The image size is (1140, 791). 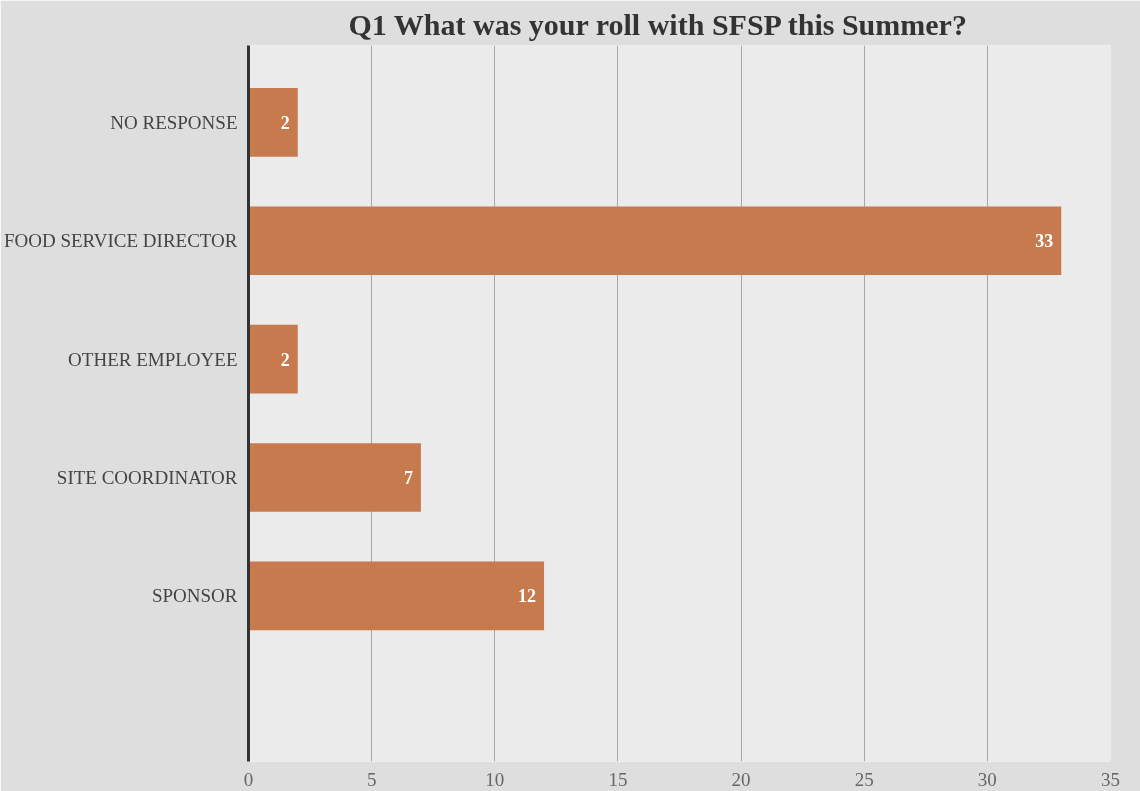 What do you see at coordinates (174, 122) in the screenshot?
I see `y-tick-label: NO RESPONSE` at bounding box center [174, 122].